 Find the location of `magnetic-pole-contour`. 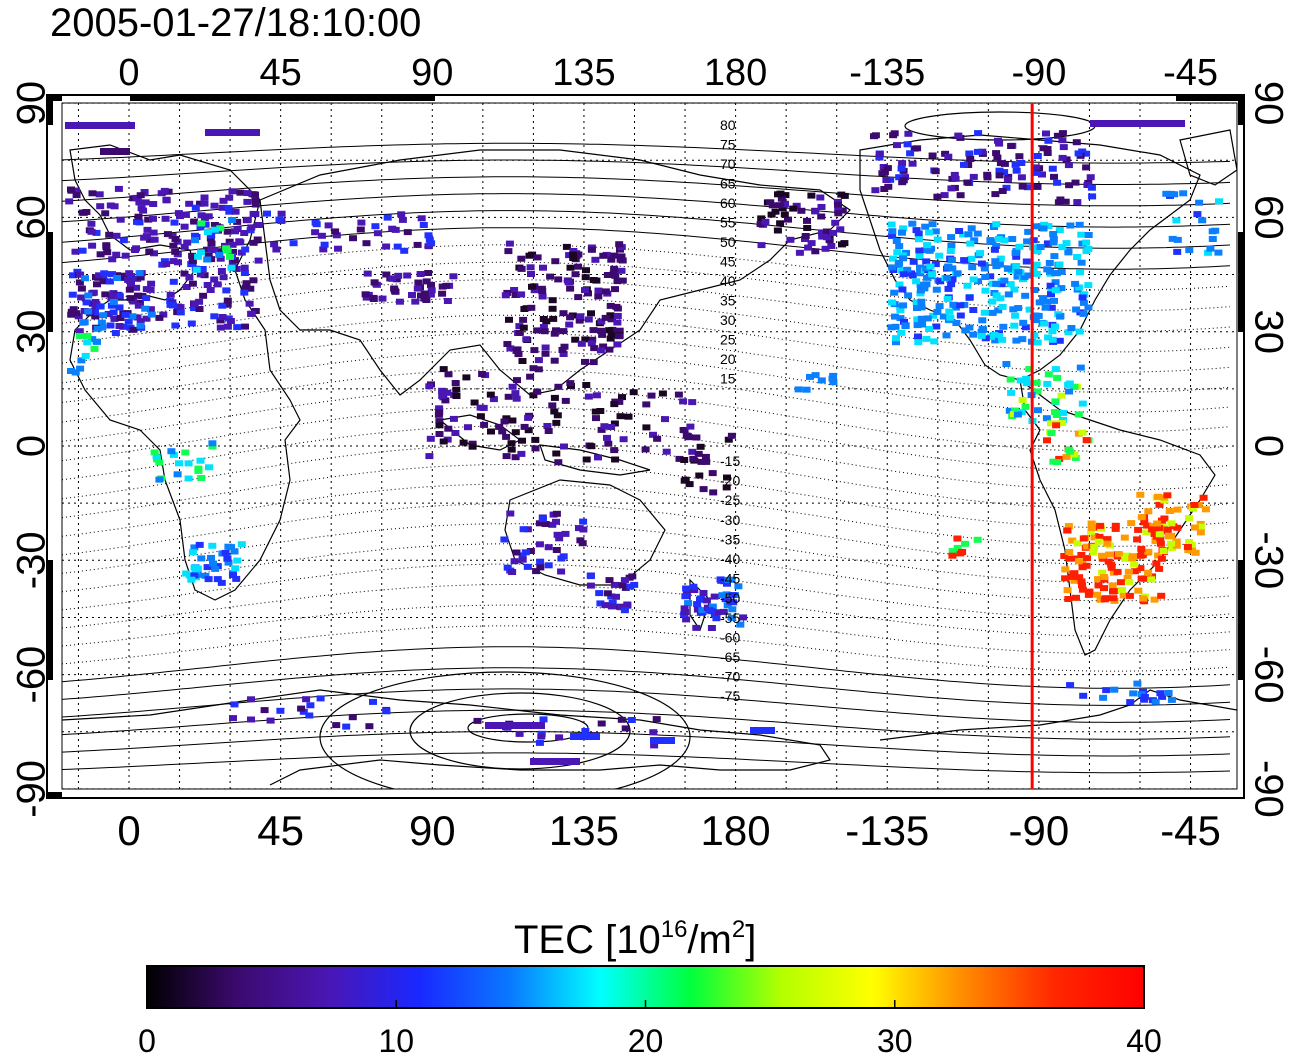

magnetic-pole-contour is located at coordinates (505, 730).